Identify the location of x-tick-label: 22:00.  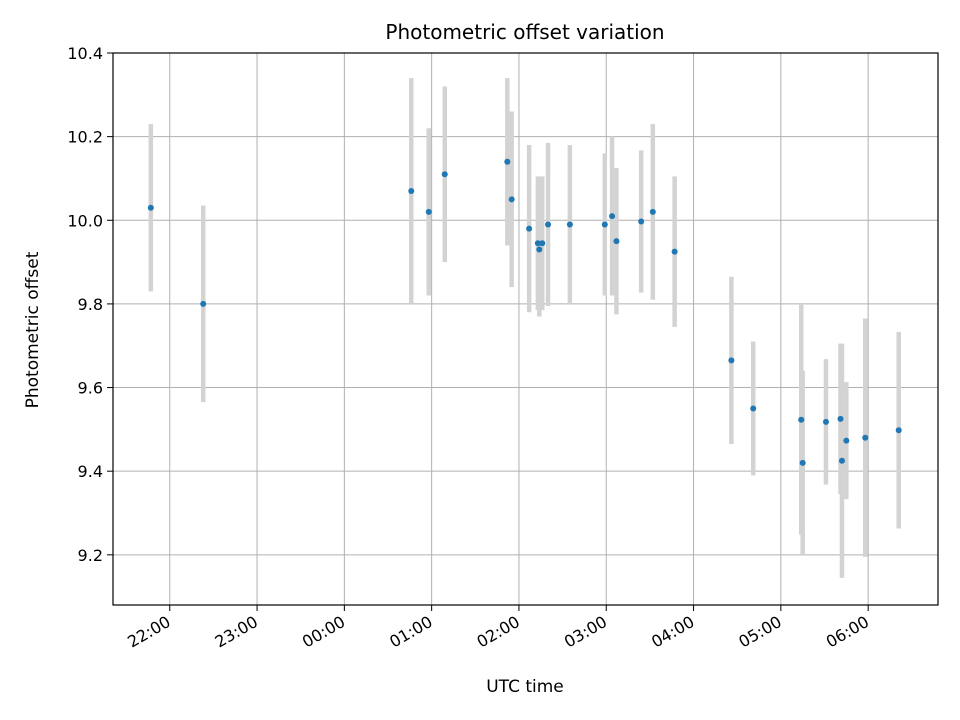
(148, 632).